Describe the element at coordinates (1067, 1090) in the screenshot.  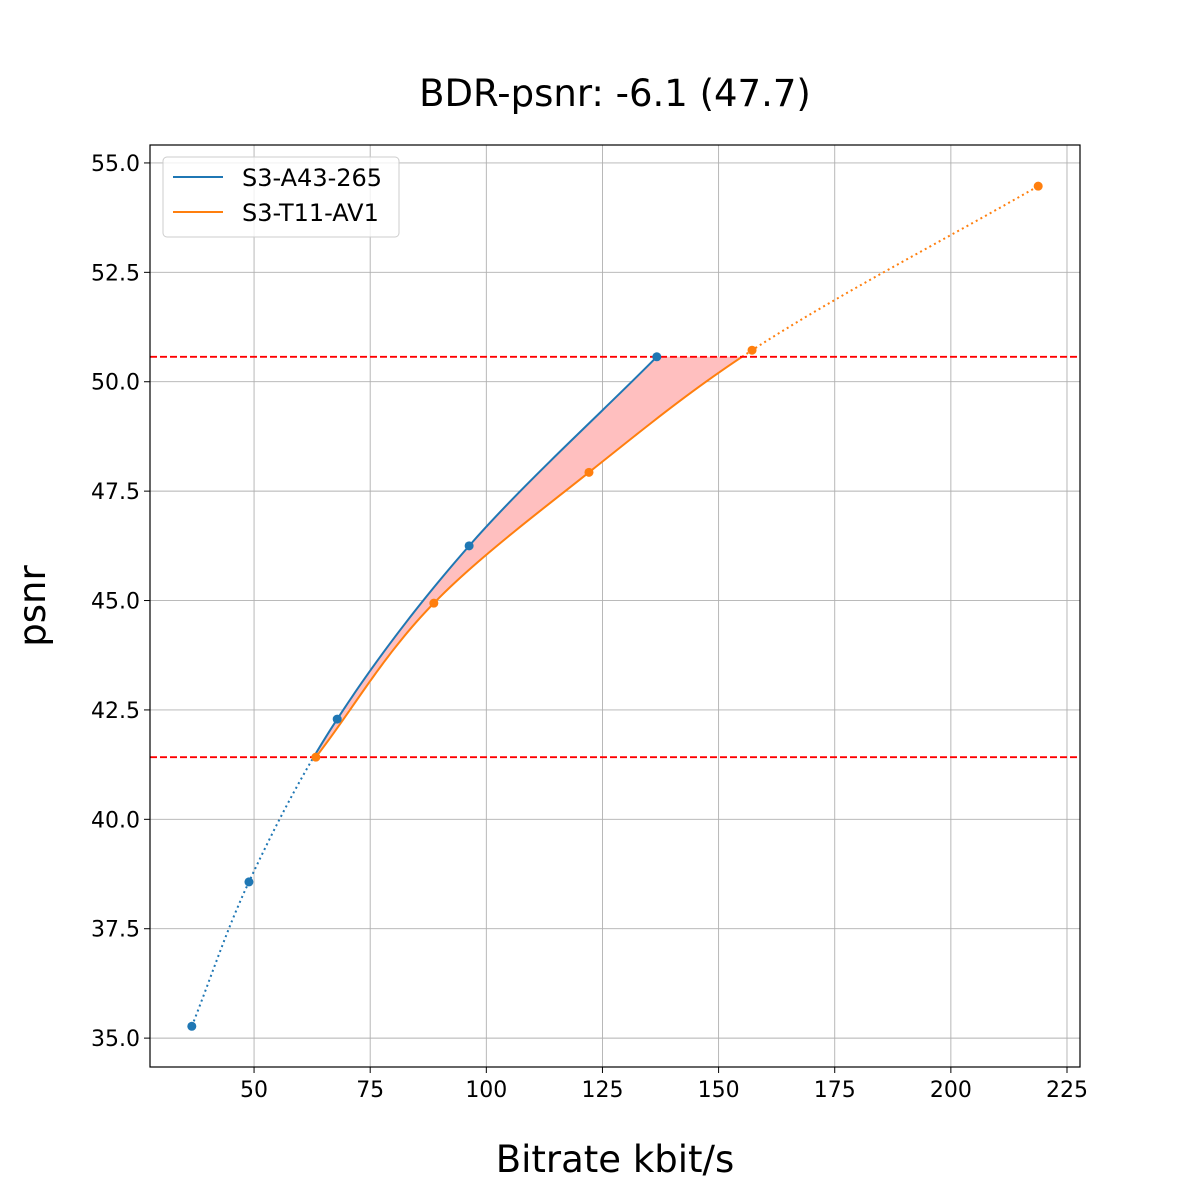
I see `x-tick-label: 225` at that location.